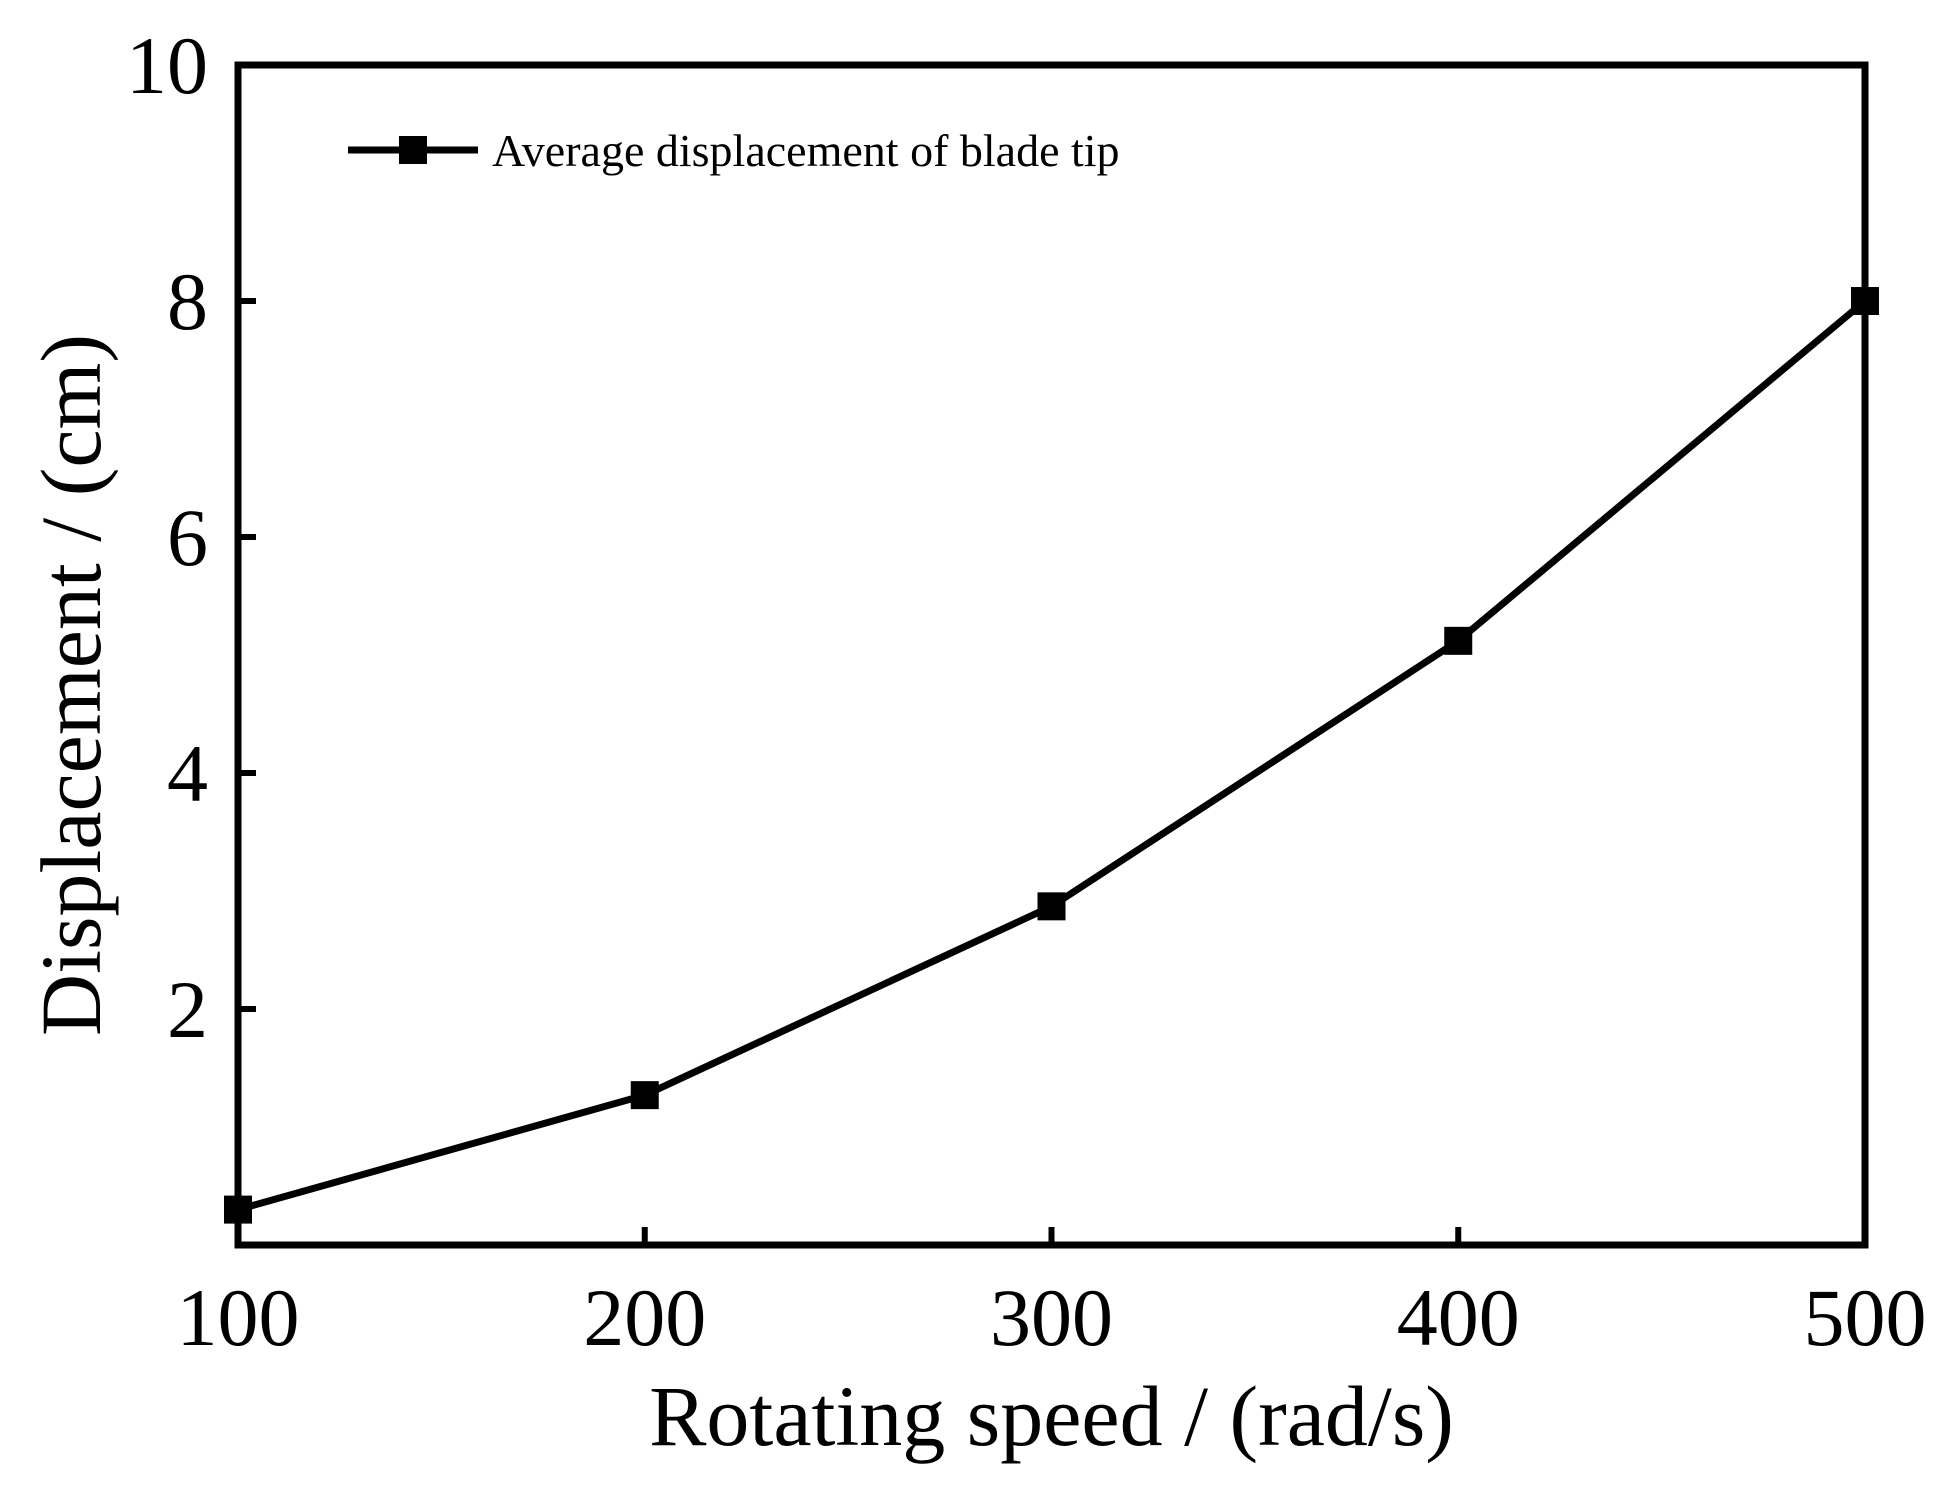 This screenshot has width=1949, height=1495. What do you see at coordinates (644, 1317) in the screenshot?
I see `x-tick-label: 200` at bounding box center [644, 1317].